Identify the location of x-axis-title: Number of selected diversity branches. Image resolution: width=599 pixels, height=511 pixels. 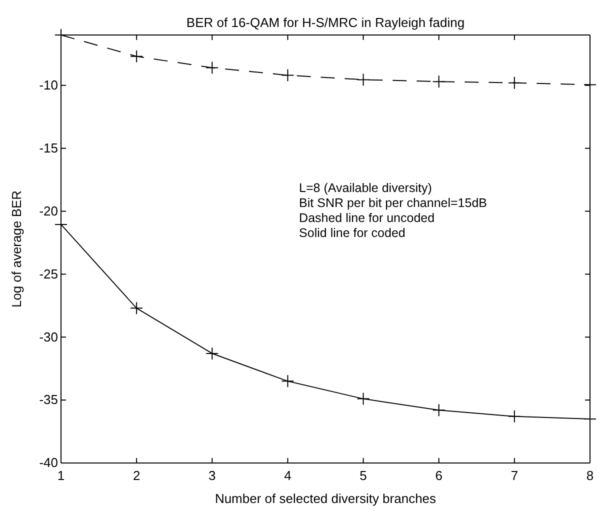
(325, 498).